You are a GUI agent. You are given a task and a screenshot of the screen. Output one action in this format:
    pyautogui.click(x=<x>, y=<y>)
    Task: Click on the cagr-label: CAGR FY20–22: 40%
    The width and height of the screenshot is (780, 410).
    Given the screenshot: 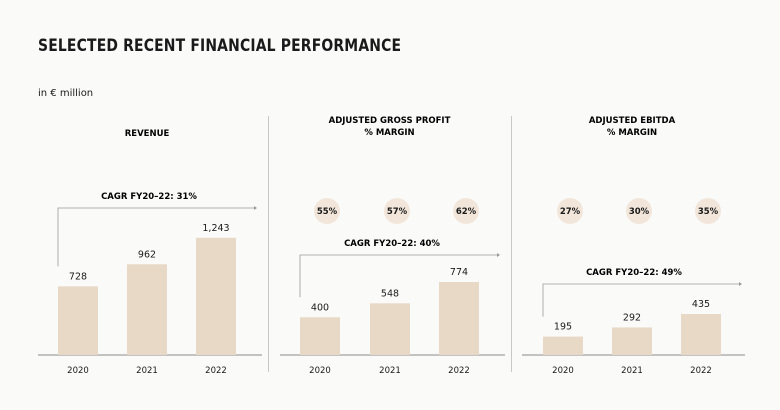 What is the action you would take?
    pyautogui.click(x=392, y=244)
    